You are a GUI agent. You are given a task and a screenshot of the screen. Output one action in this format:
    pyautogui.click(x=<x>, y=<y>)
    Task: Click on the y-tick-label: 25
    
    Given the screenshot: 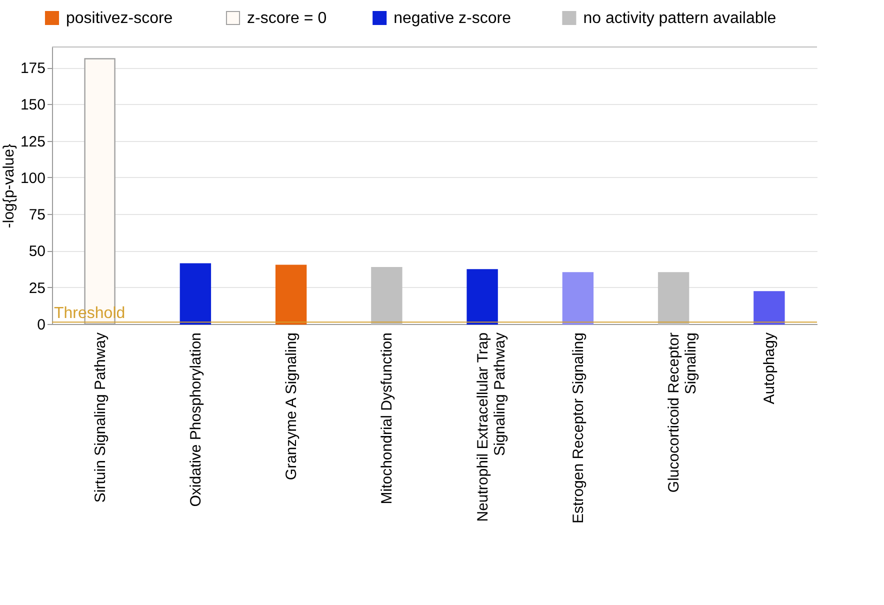 What is the action you would take?
    pyautogui.click(x=37, y=288)
    